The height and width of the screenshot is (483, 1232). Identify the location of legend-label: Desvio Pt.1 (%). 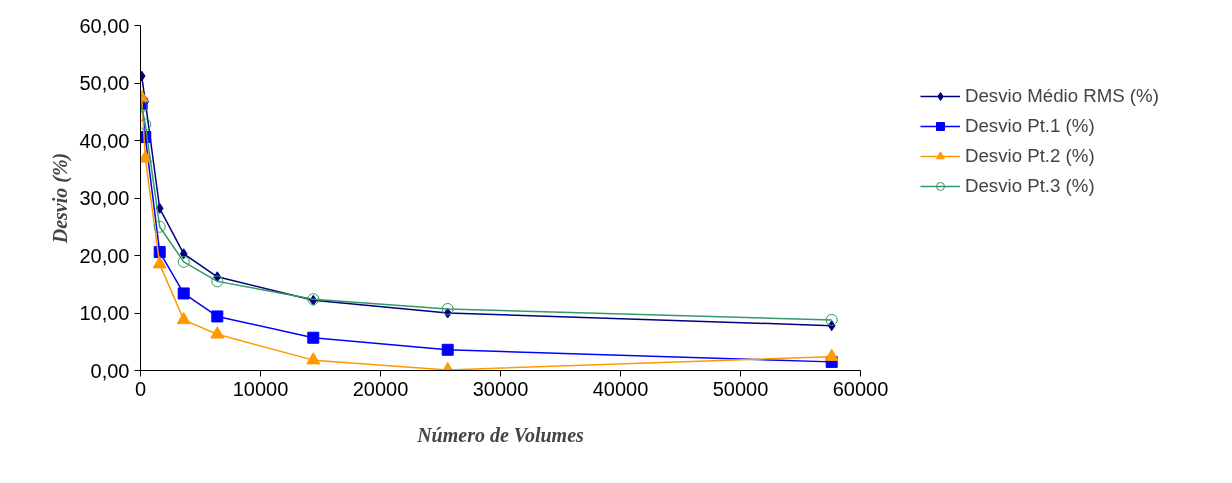
(1030, 126).